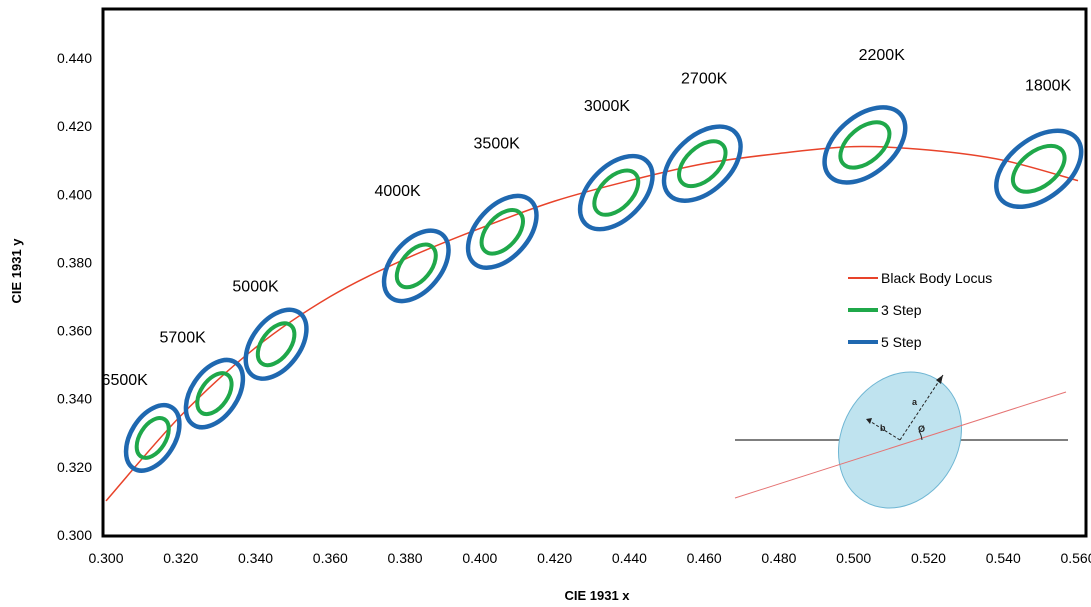 The height and width of the screenshot is (607, 1091). I want to click on y-axis-title: CIE 1931 y, so click(16, 271).